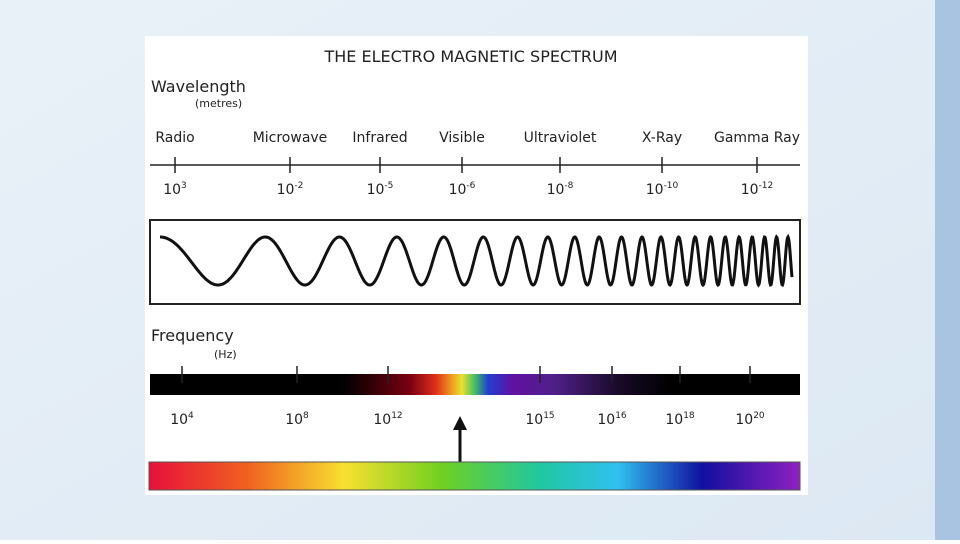 Image resolution: width=960 pixels, height=544 pixels. What do you see at coordinates (568, 186) in the screenshot?
I see `power-exponent: -8` at bounding box center [568, 186].